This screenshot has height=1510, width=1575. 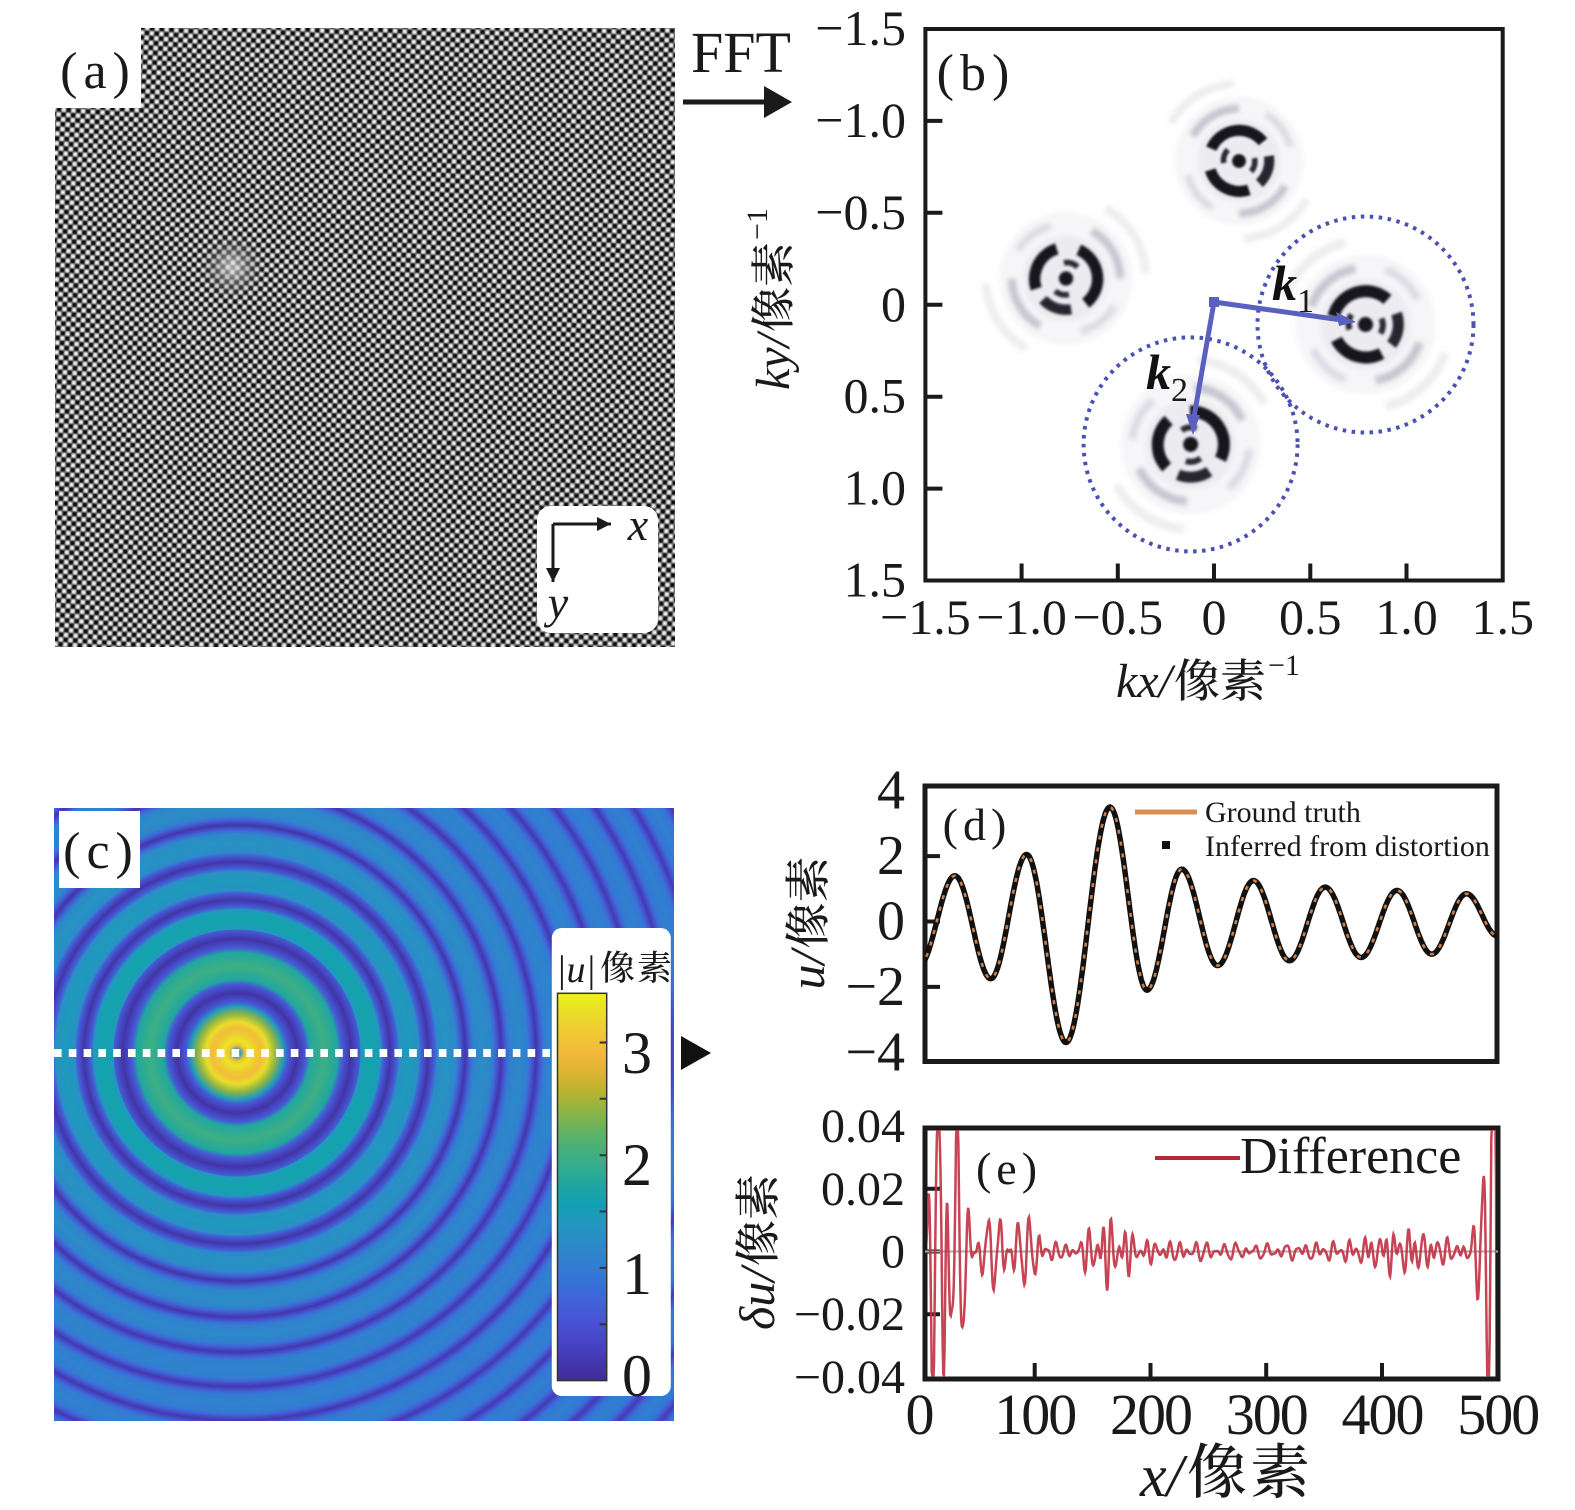 I want to click on svg-text: −2, so click(x=875, y=987).